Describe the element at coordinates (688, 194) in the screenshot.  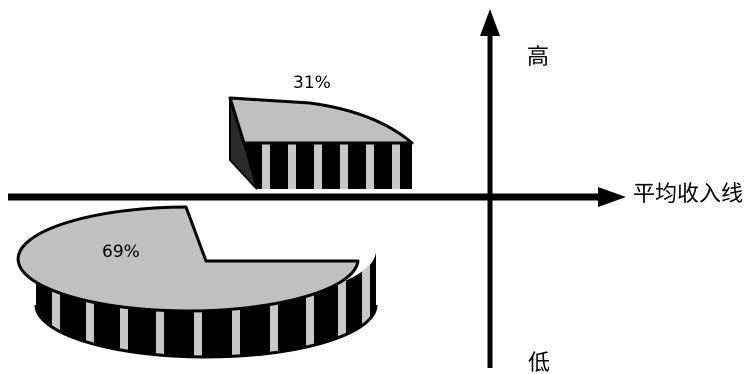
I see `axis-label-right: 平均收入线` at that location.